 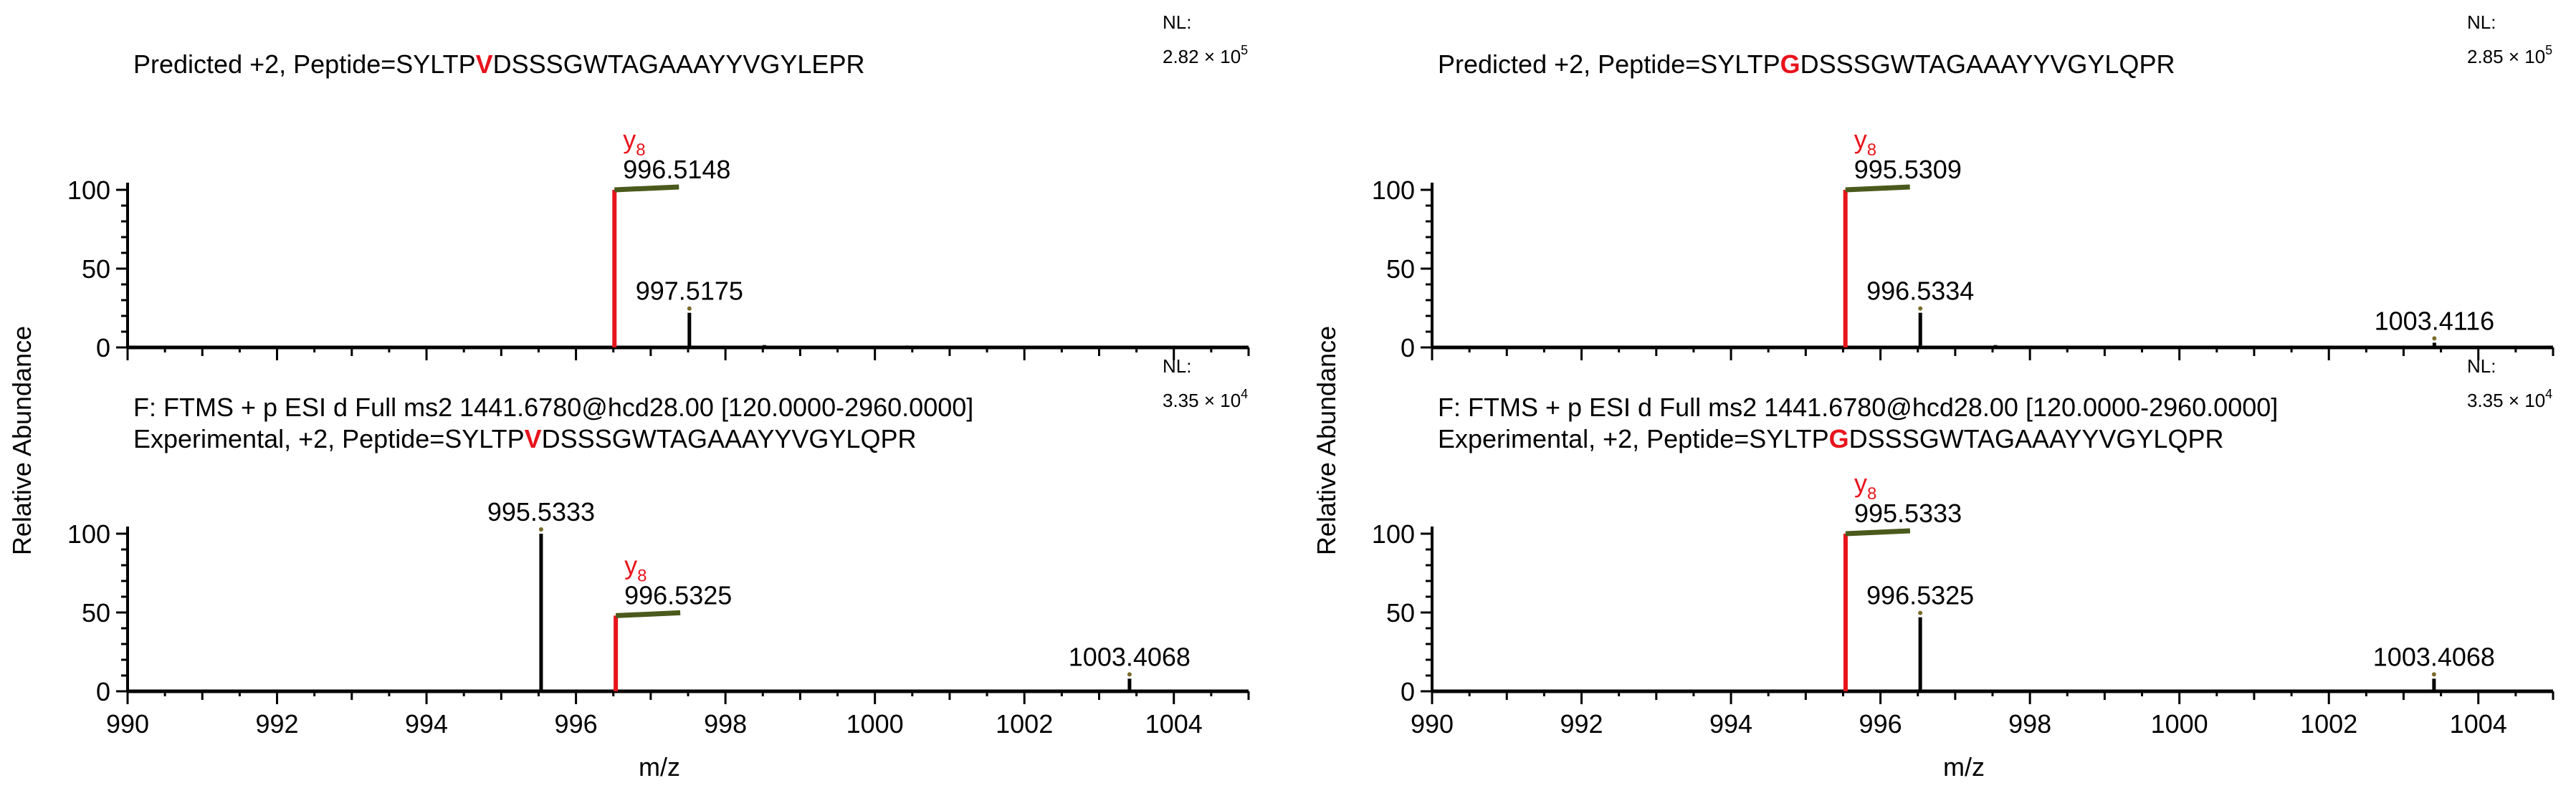 What do you see at coordinates (676, 169) in the screenshot?
I see `peak-label: 996.5148` at bounding box center [676, 169].